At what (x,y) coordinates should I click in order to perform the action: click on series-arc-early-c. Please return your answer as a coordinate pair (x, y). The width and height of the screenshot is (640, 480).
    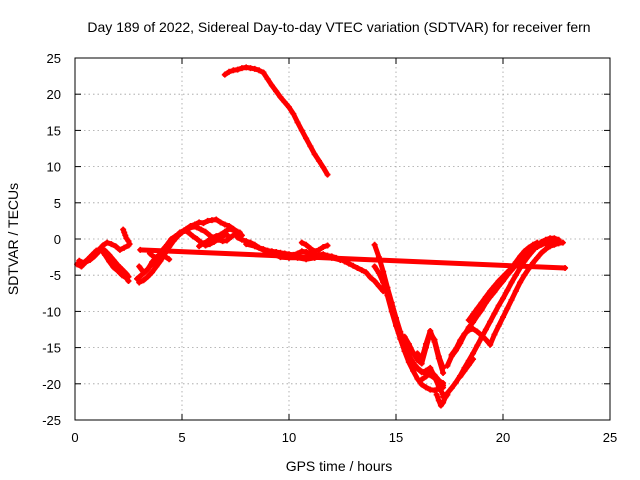
    Looking at the image, I should click on (126, 237).